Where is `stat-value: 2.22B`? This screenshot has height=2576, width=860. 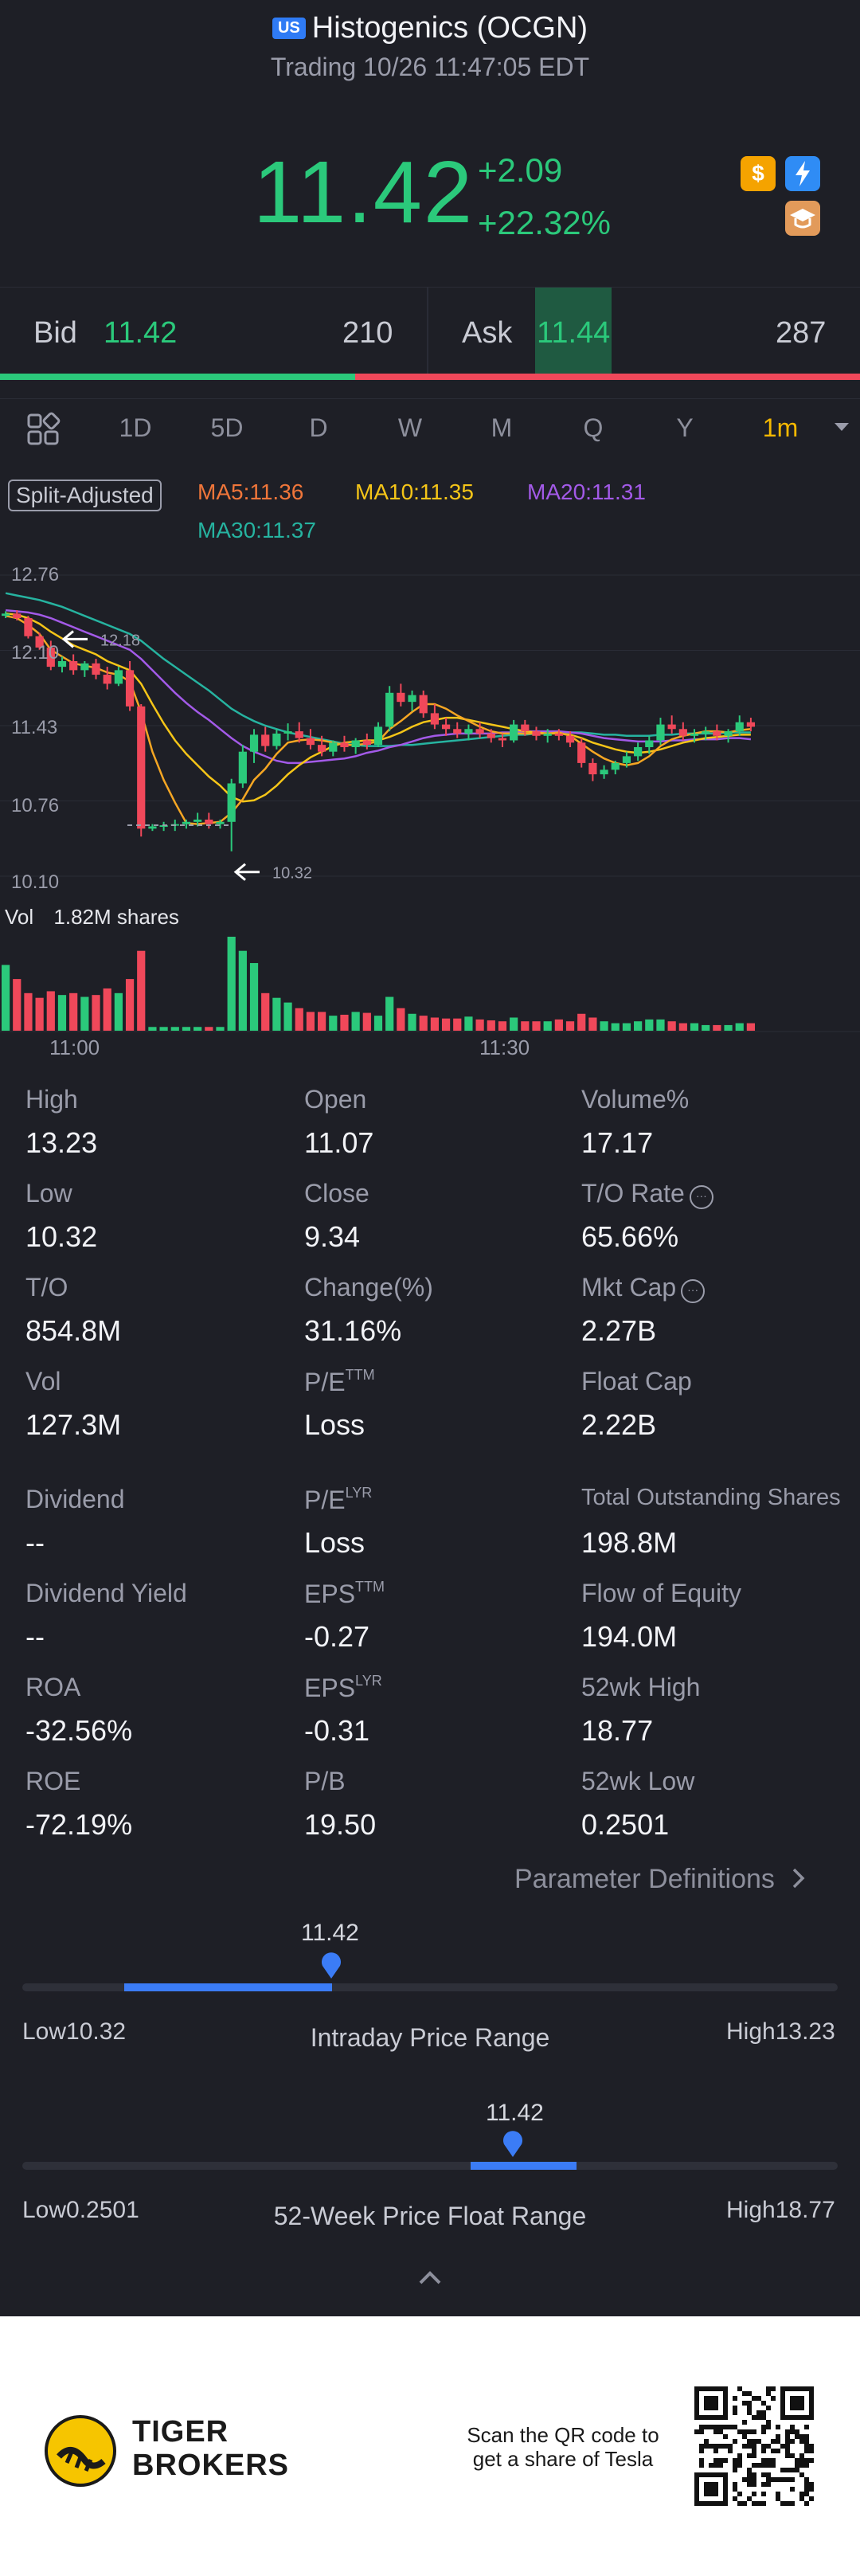 stat-value: 2.22B is located at coordinates (619, 1424).